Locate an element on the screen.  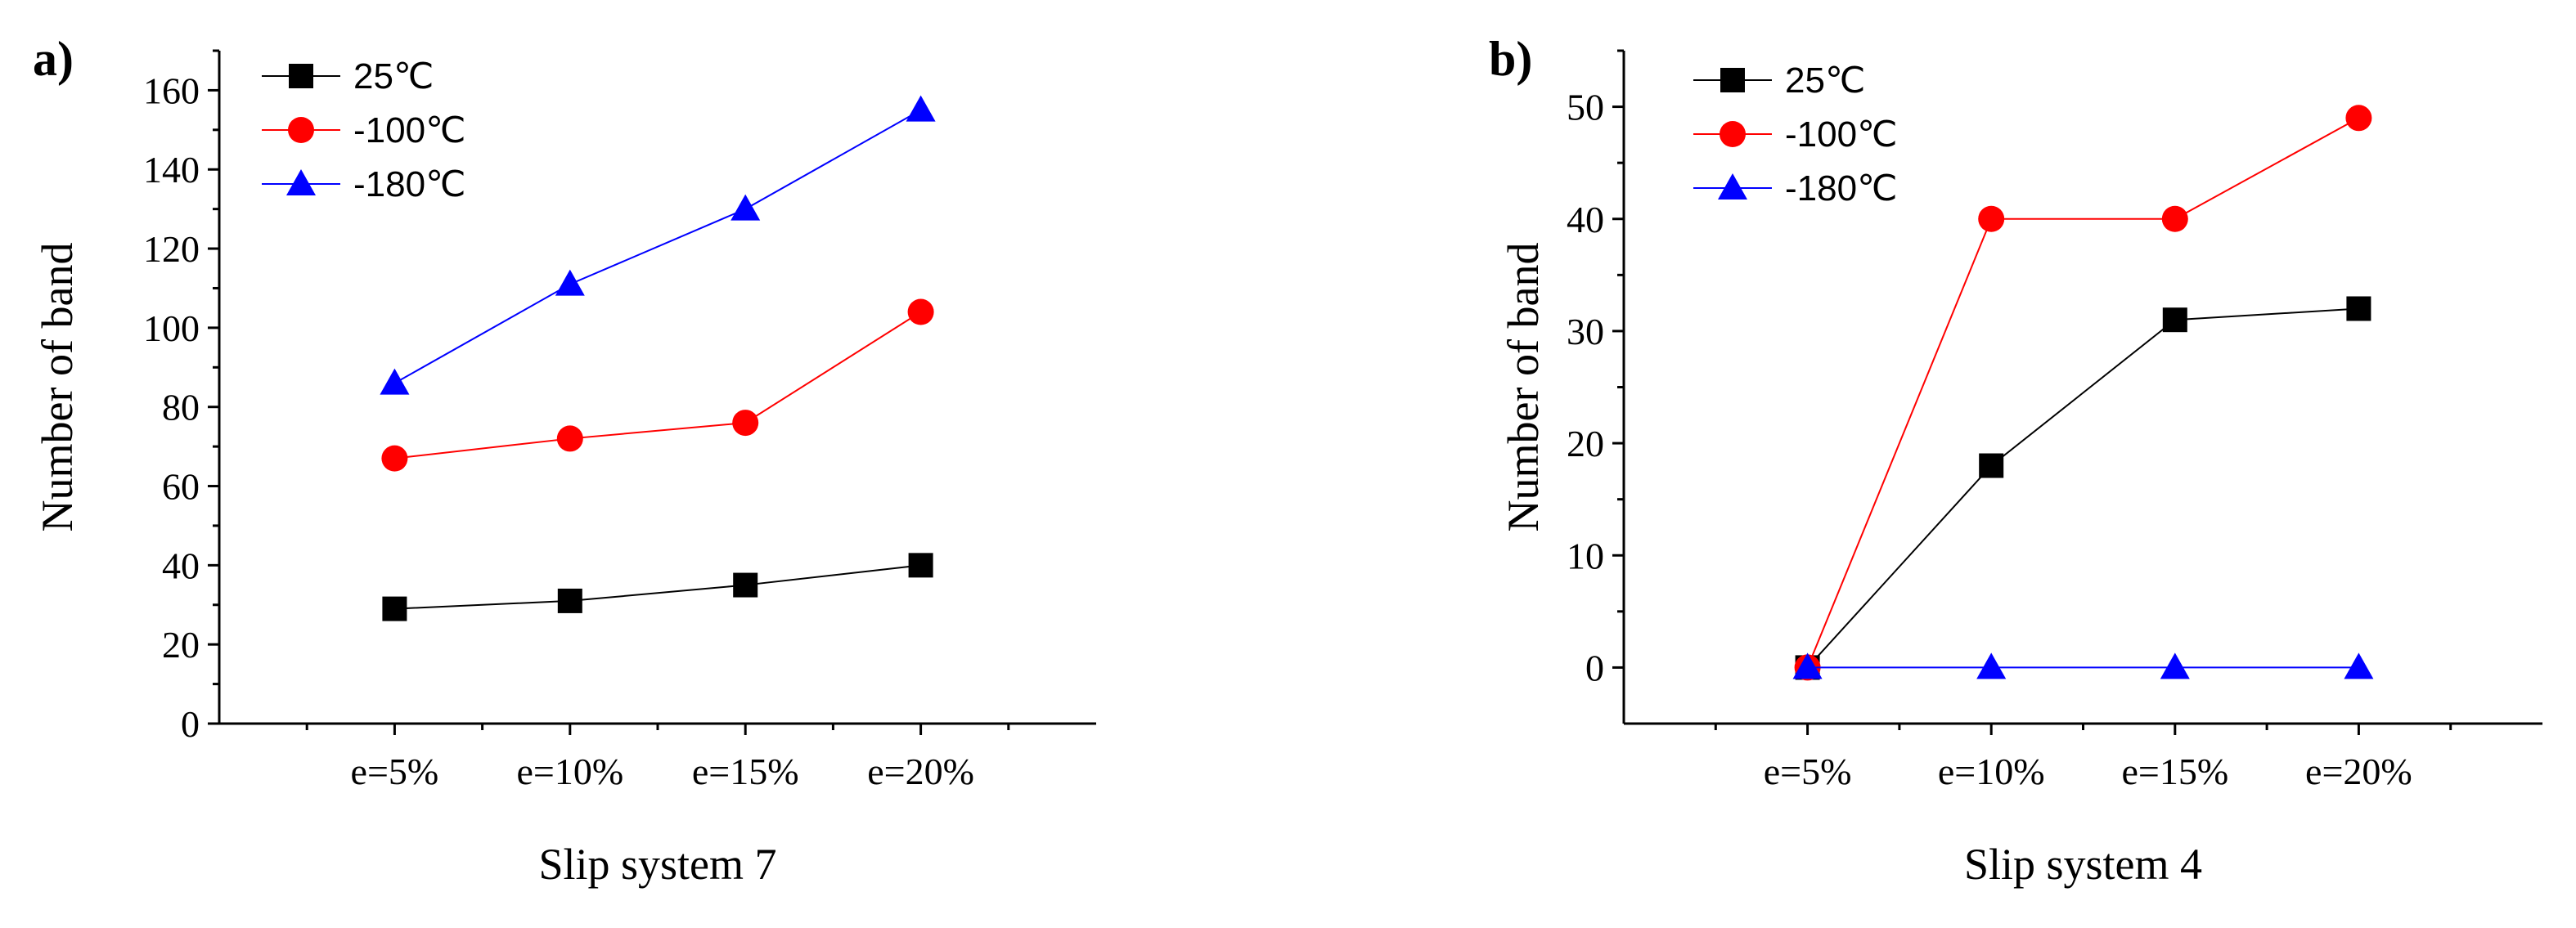
y-tick-label: 60 is located at coordinates (181, 487).